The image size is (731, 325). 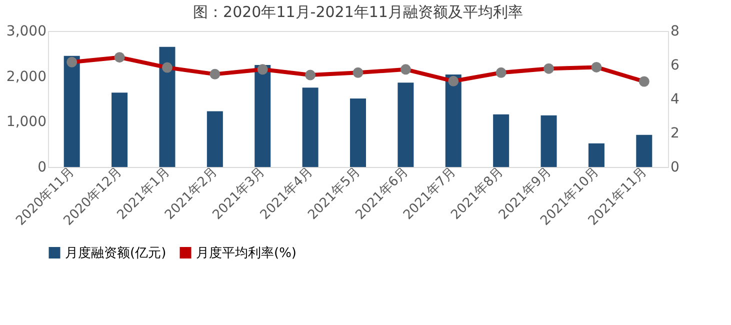 What do you see at coordinates (675, 100) in the screenshot?
I see `y2-tick-label: 4` at bounding box center [675, 100].